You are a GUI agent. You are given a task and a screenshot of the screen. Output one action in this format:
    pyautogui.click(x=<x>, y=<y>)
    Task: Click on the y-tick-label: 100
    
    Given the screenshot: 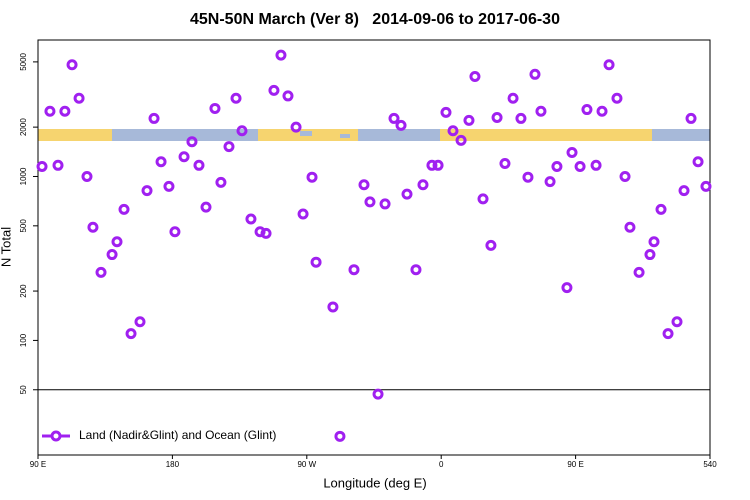 What is the action you would take?
    pyautogui.click(x=23, y=340)
    